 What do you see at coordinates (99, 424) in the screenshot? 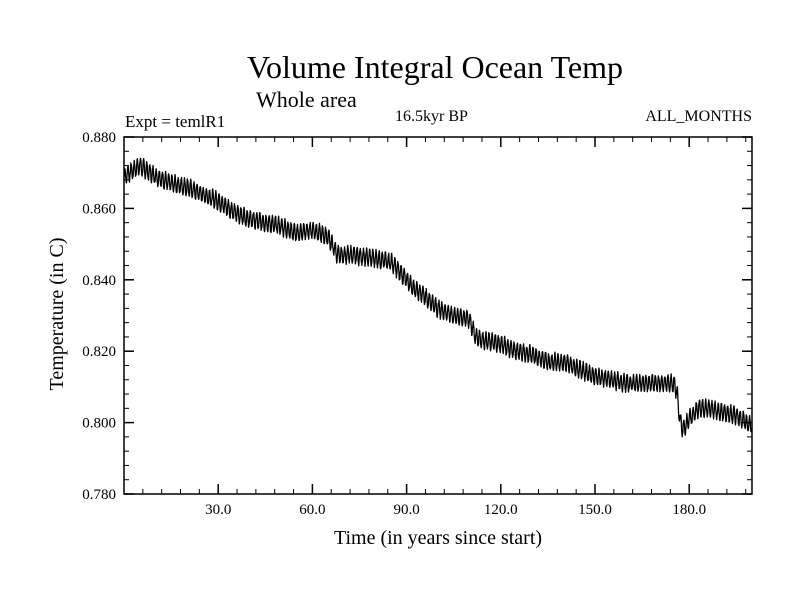
I see `y-tick-label: 0.800` at bounding box center [99, 424].